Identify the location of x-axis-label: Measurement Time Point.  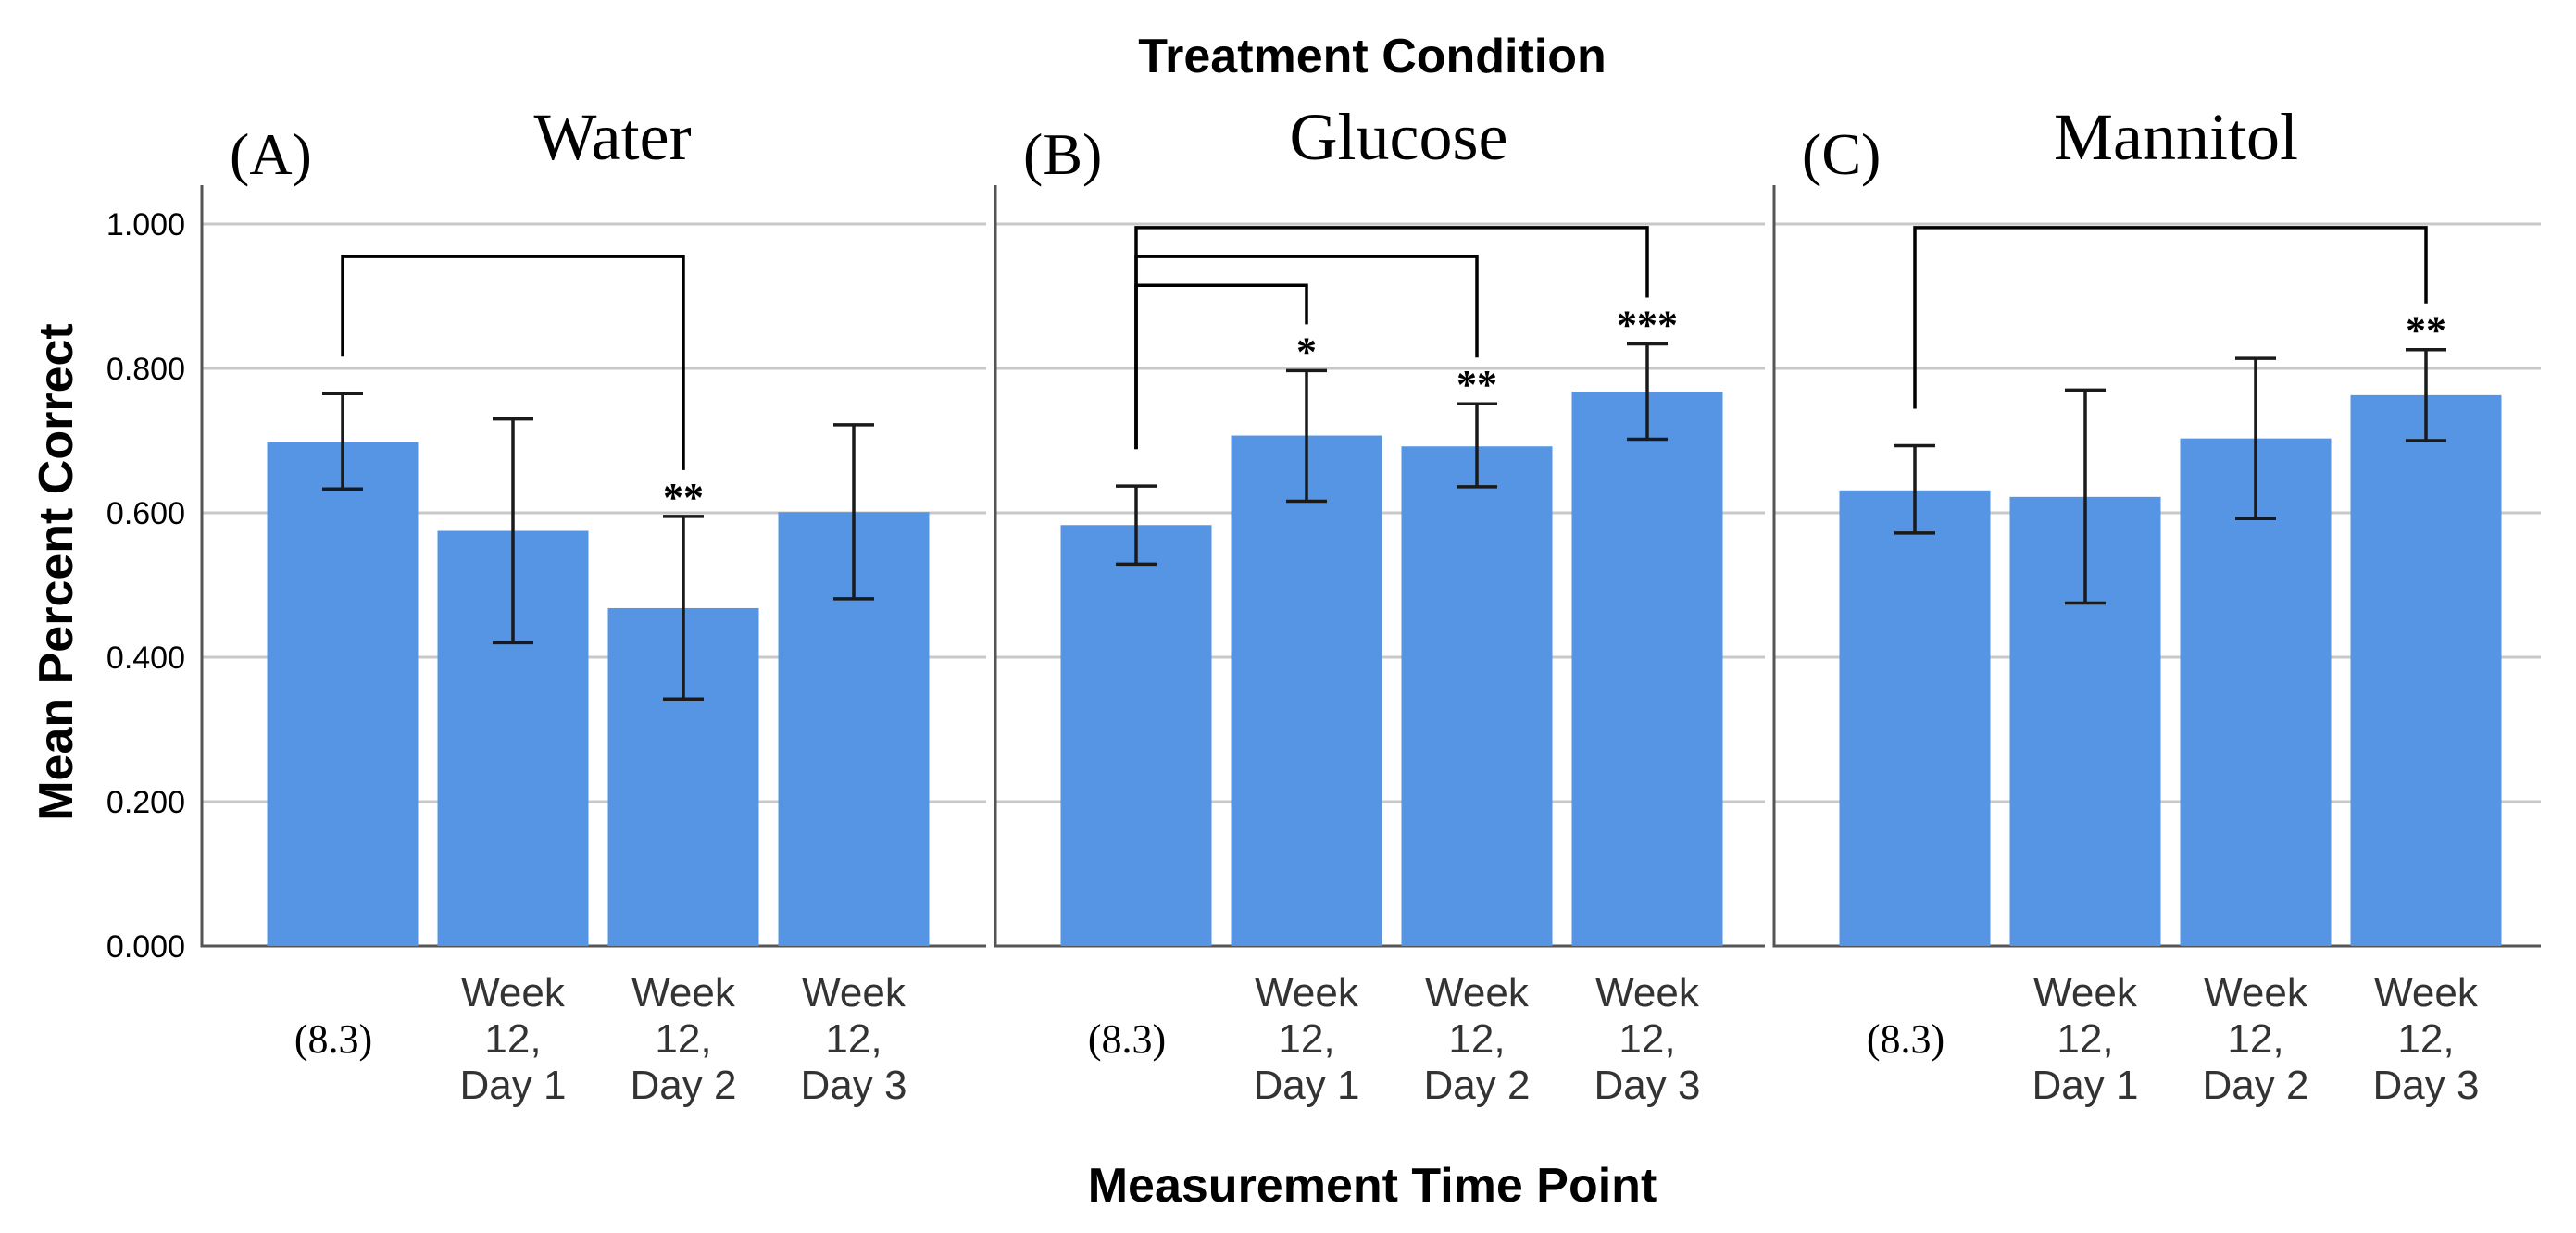
(1372, 1186).